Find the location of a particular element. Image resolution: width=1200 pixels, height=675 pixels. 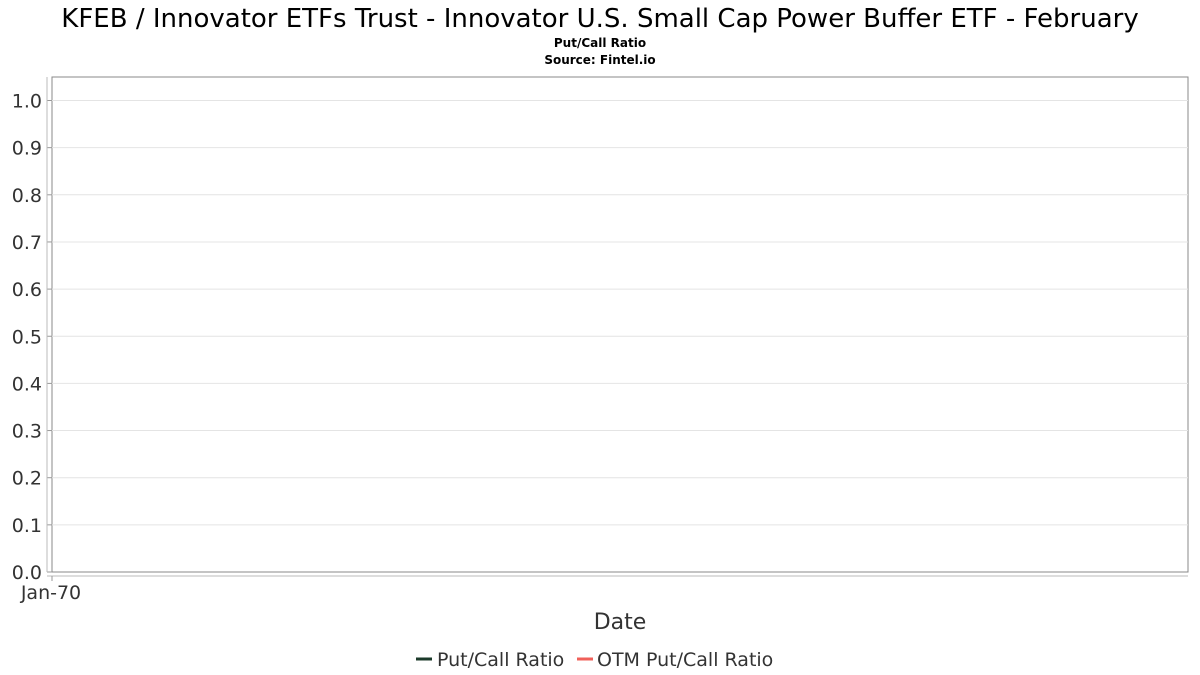

y-tick-label: 0.3 is located at coordinates (27, 432).